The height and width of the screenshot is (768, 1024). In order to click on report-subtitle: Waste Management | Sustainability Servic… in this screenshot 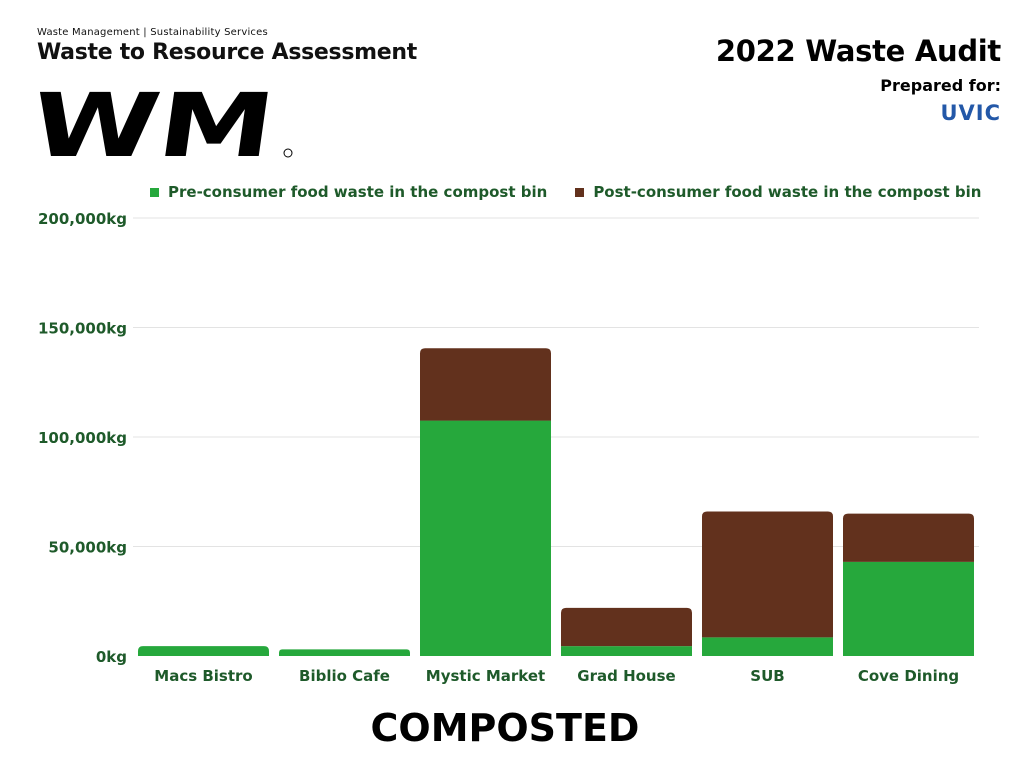, I will do `click(152, 32)`.